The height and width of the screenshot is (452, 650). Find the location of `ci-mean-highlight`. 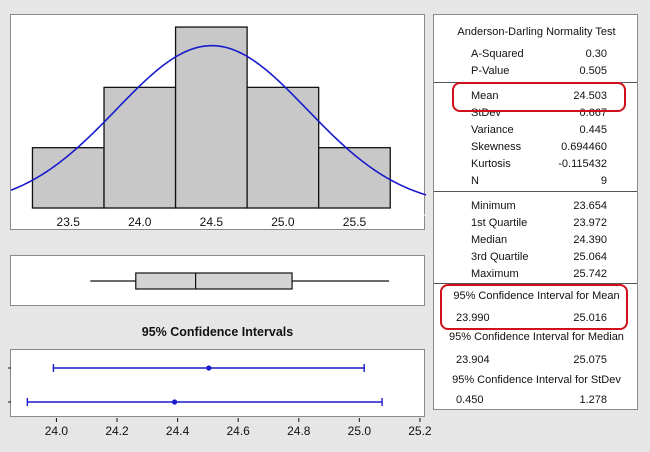

ci-mean-highlight is located at coordinates (534, 307).